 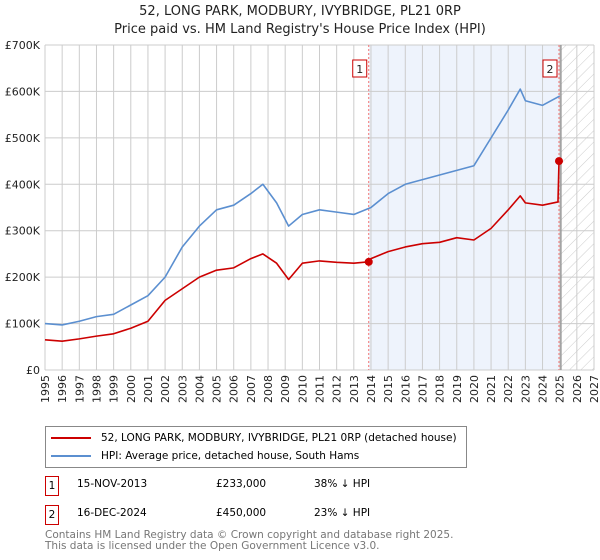 What do you see at coordinates (23, 45) in the screenshot?
I see `y-tick-label: £700K` at bounding box center [23, 45].